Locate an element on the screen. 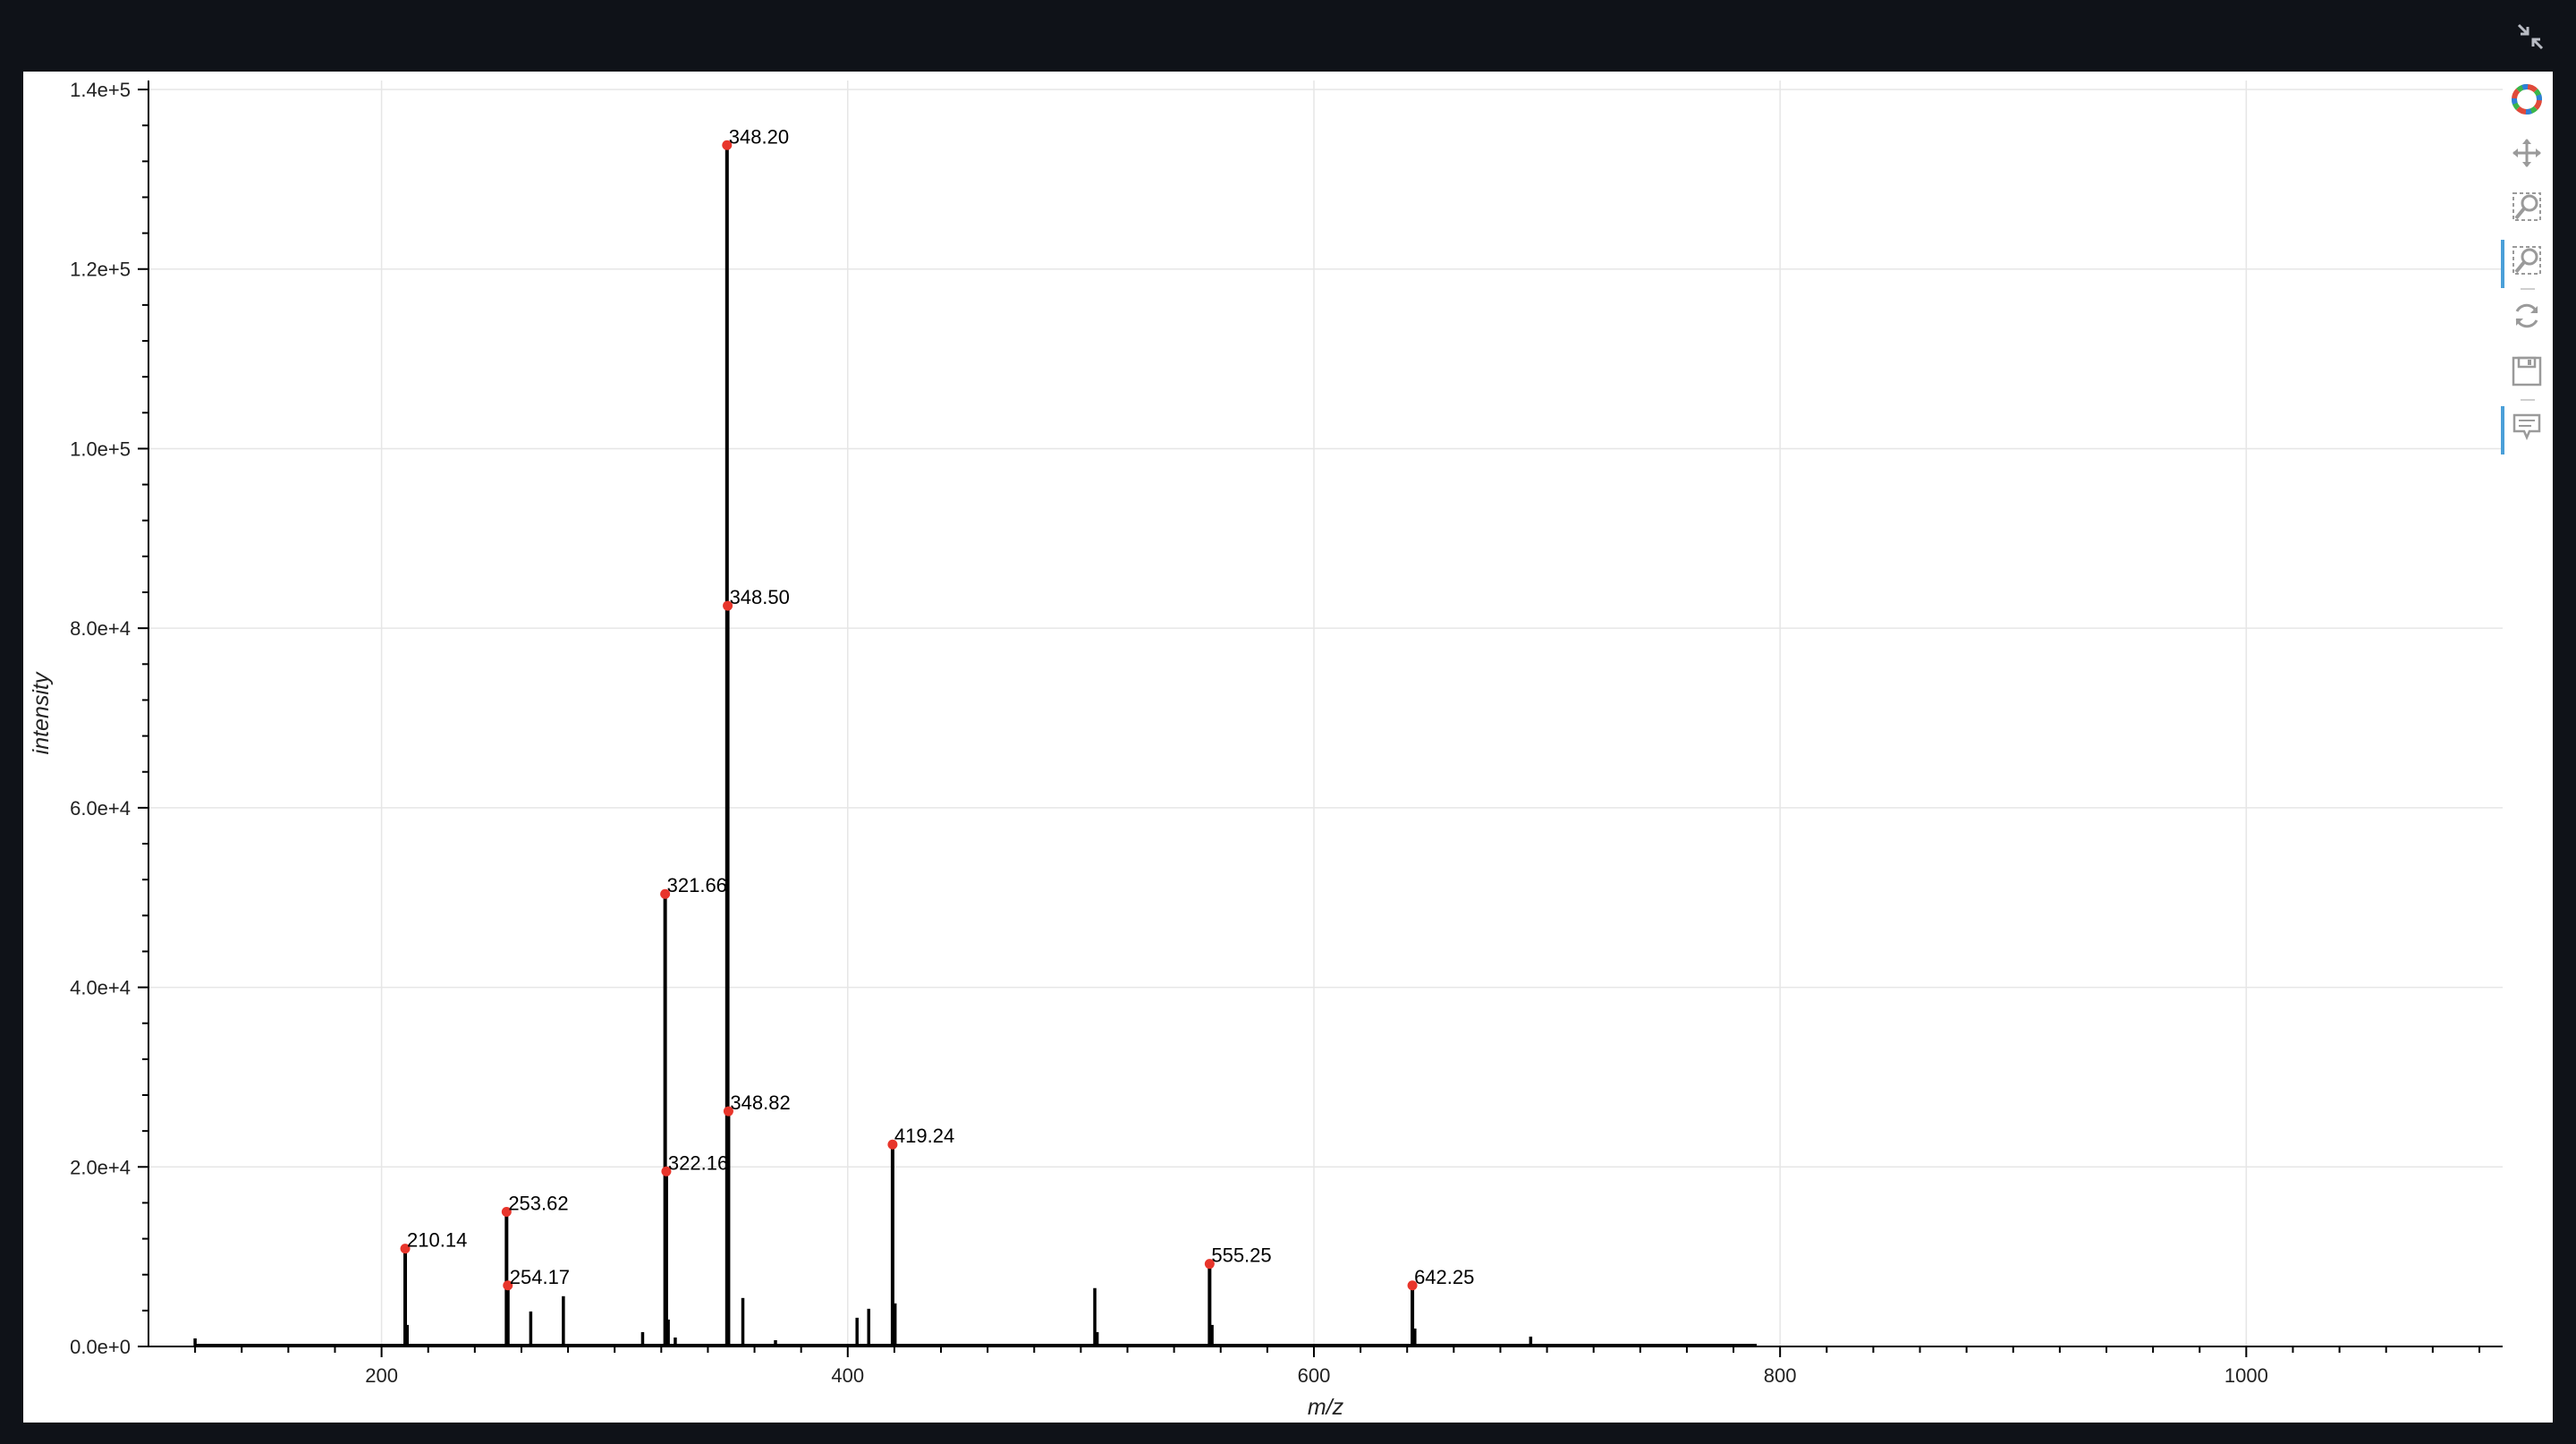 This screenshot has height=1444, width=2576. y-tick-label: 1.4e+5 is located at coordinates (100, 90).